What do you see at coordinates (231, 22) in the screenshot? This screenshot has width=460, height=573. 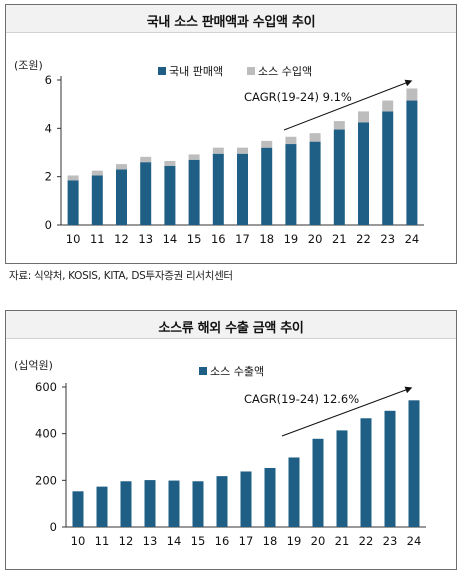 I see `chart-title: 국내 소스 판매액과 수입액 추이` at bounding box center [231, 22].